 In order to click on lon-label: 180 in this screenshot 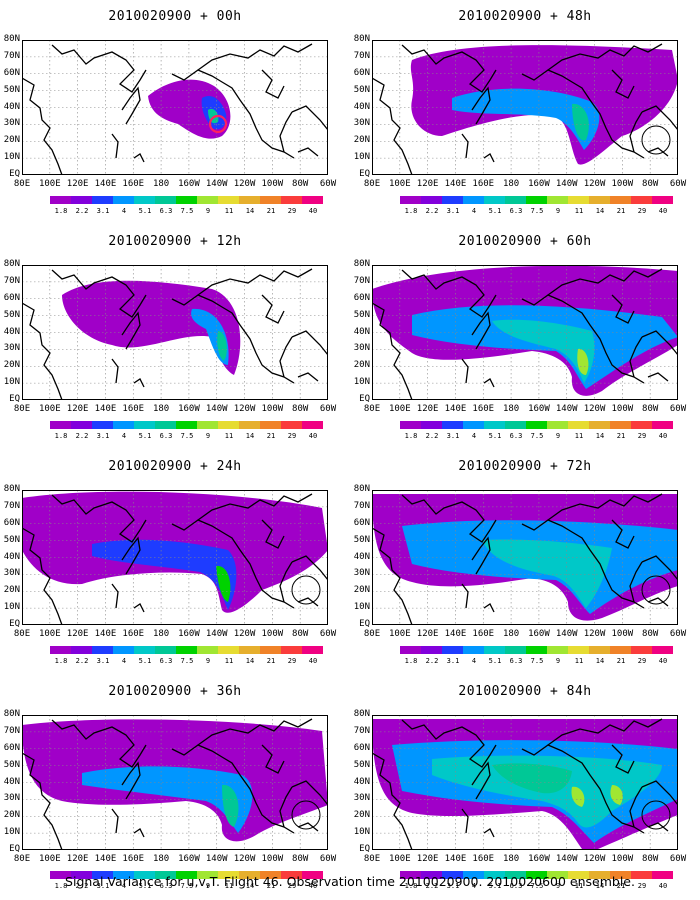, I will do `click(511, 859)`.